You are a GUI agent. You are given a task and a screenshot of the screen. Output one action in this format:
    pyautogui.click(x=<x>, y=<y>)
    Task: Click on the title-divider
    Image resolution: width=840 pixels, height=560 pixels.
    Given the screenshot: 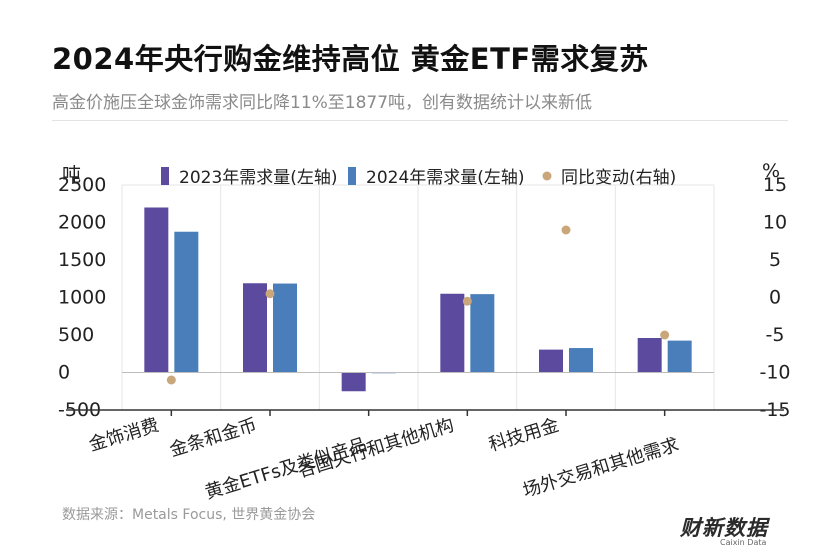 What is the action you would take?
    pyautogui.click(x=420, y=120)
    